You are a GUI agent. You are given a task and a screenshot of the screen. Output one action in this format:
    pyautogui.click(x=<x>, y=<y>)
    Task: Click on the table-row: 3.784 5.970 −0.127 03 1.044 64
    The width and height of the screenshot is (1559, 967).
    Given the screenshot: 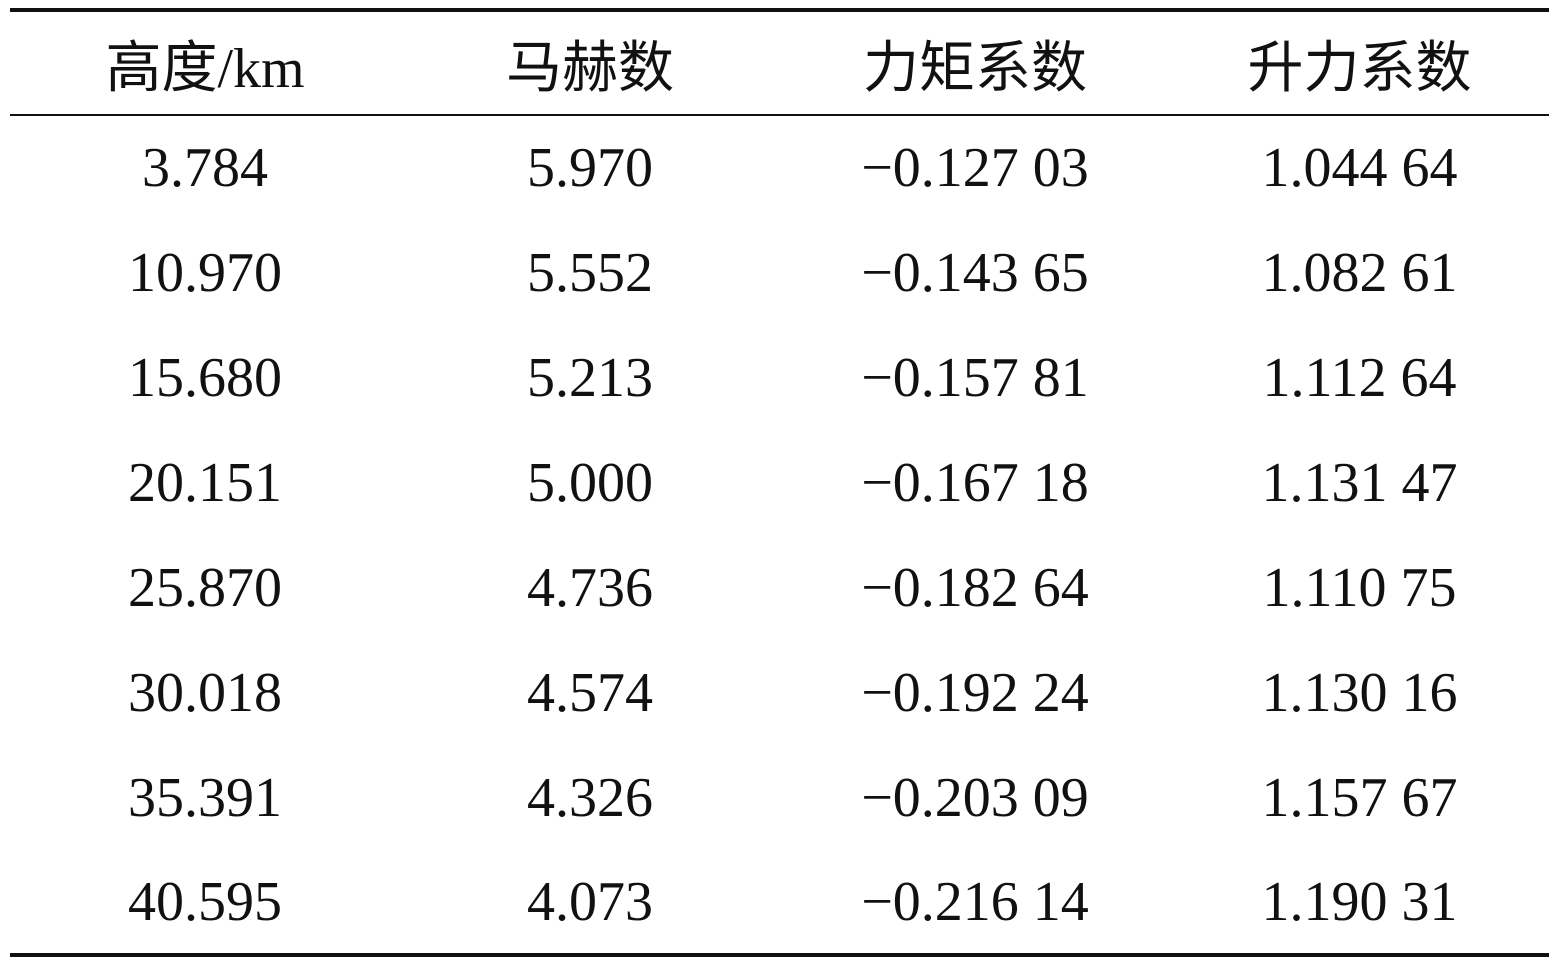 What is the action you would take?
    pyautogui.click(x=779, y=167)
    